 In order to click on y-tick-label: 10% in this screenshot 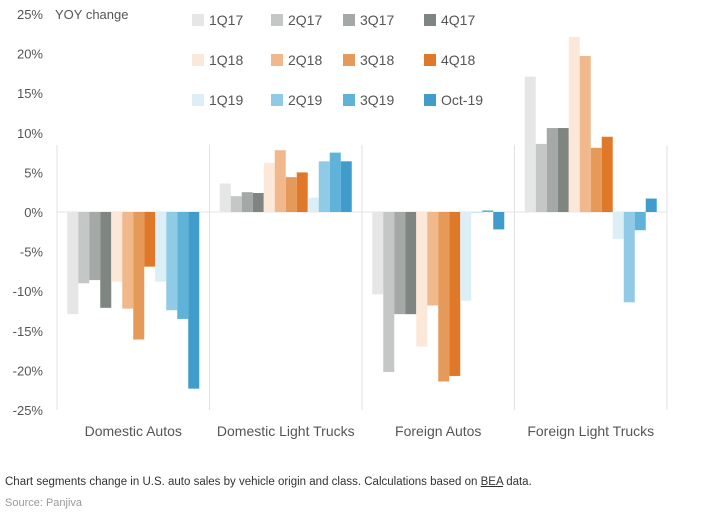, I will do `click(30, 133)`.